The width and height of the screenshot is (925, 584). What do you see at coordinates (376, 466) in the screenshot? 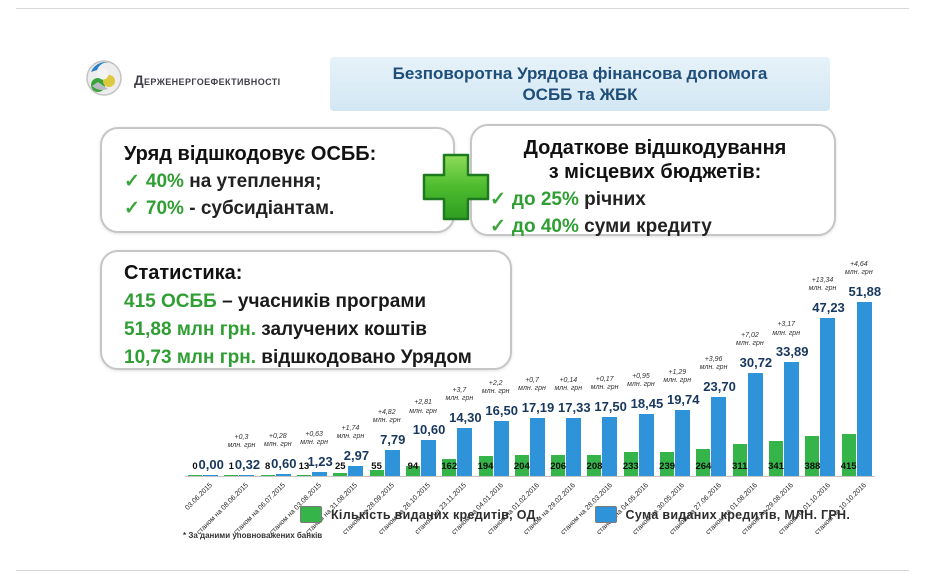
I see `green-count-label: 55` at bounding box center [376, 466].